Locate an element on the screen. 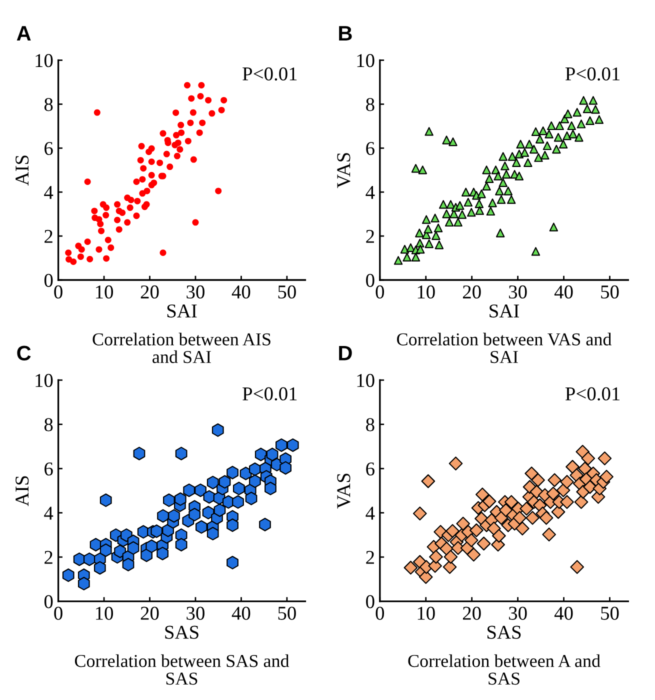 The image size is (655, 700). text: Correlation between AIS and SAI is located at coordinates (181, 348).